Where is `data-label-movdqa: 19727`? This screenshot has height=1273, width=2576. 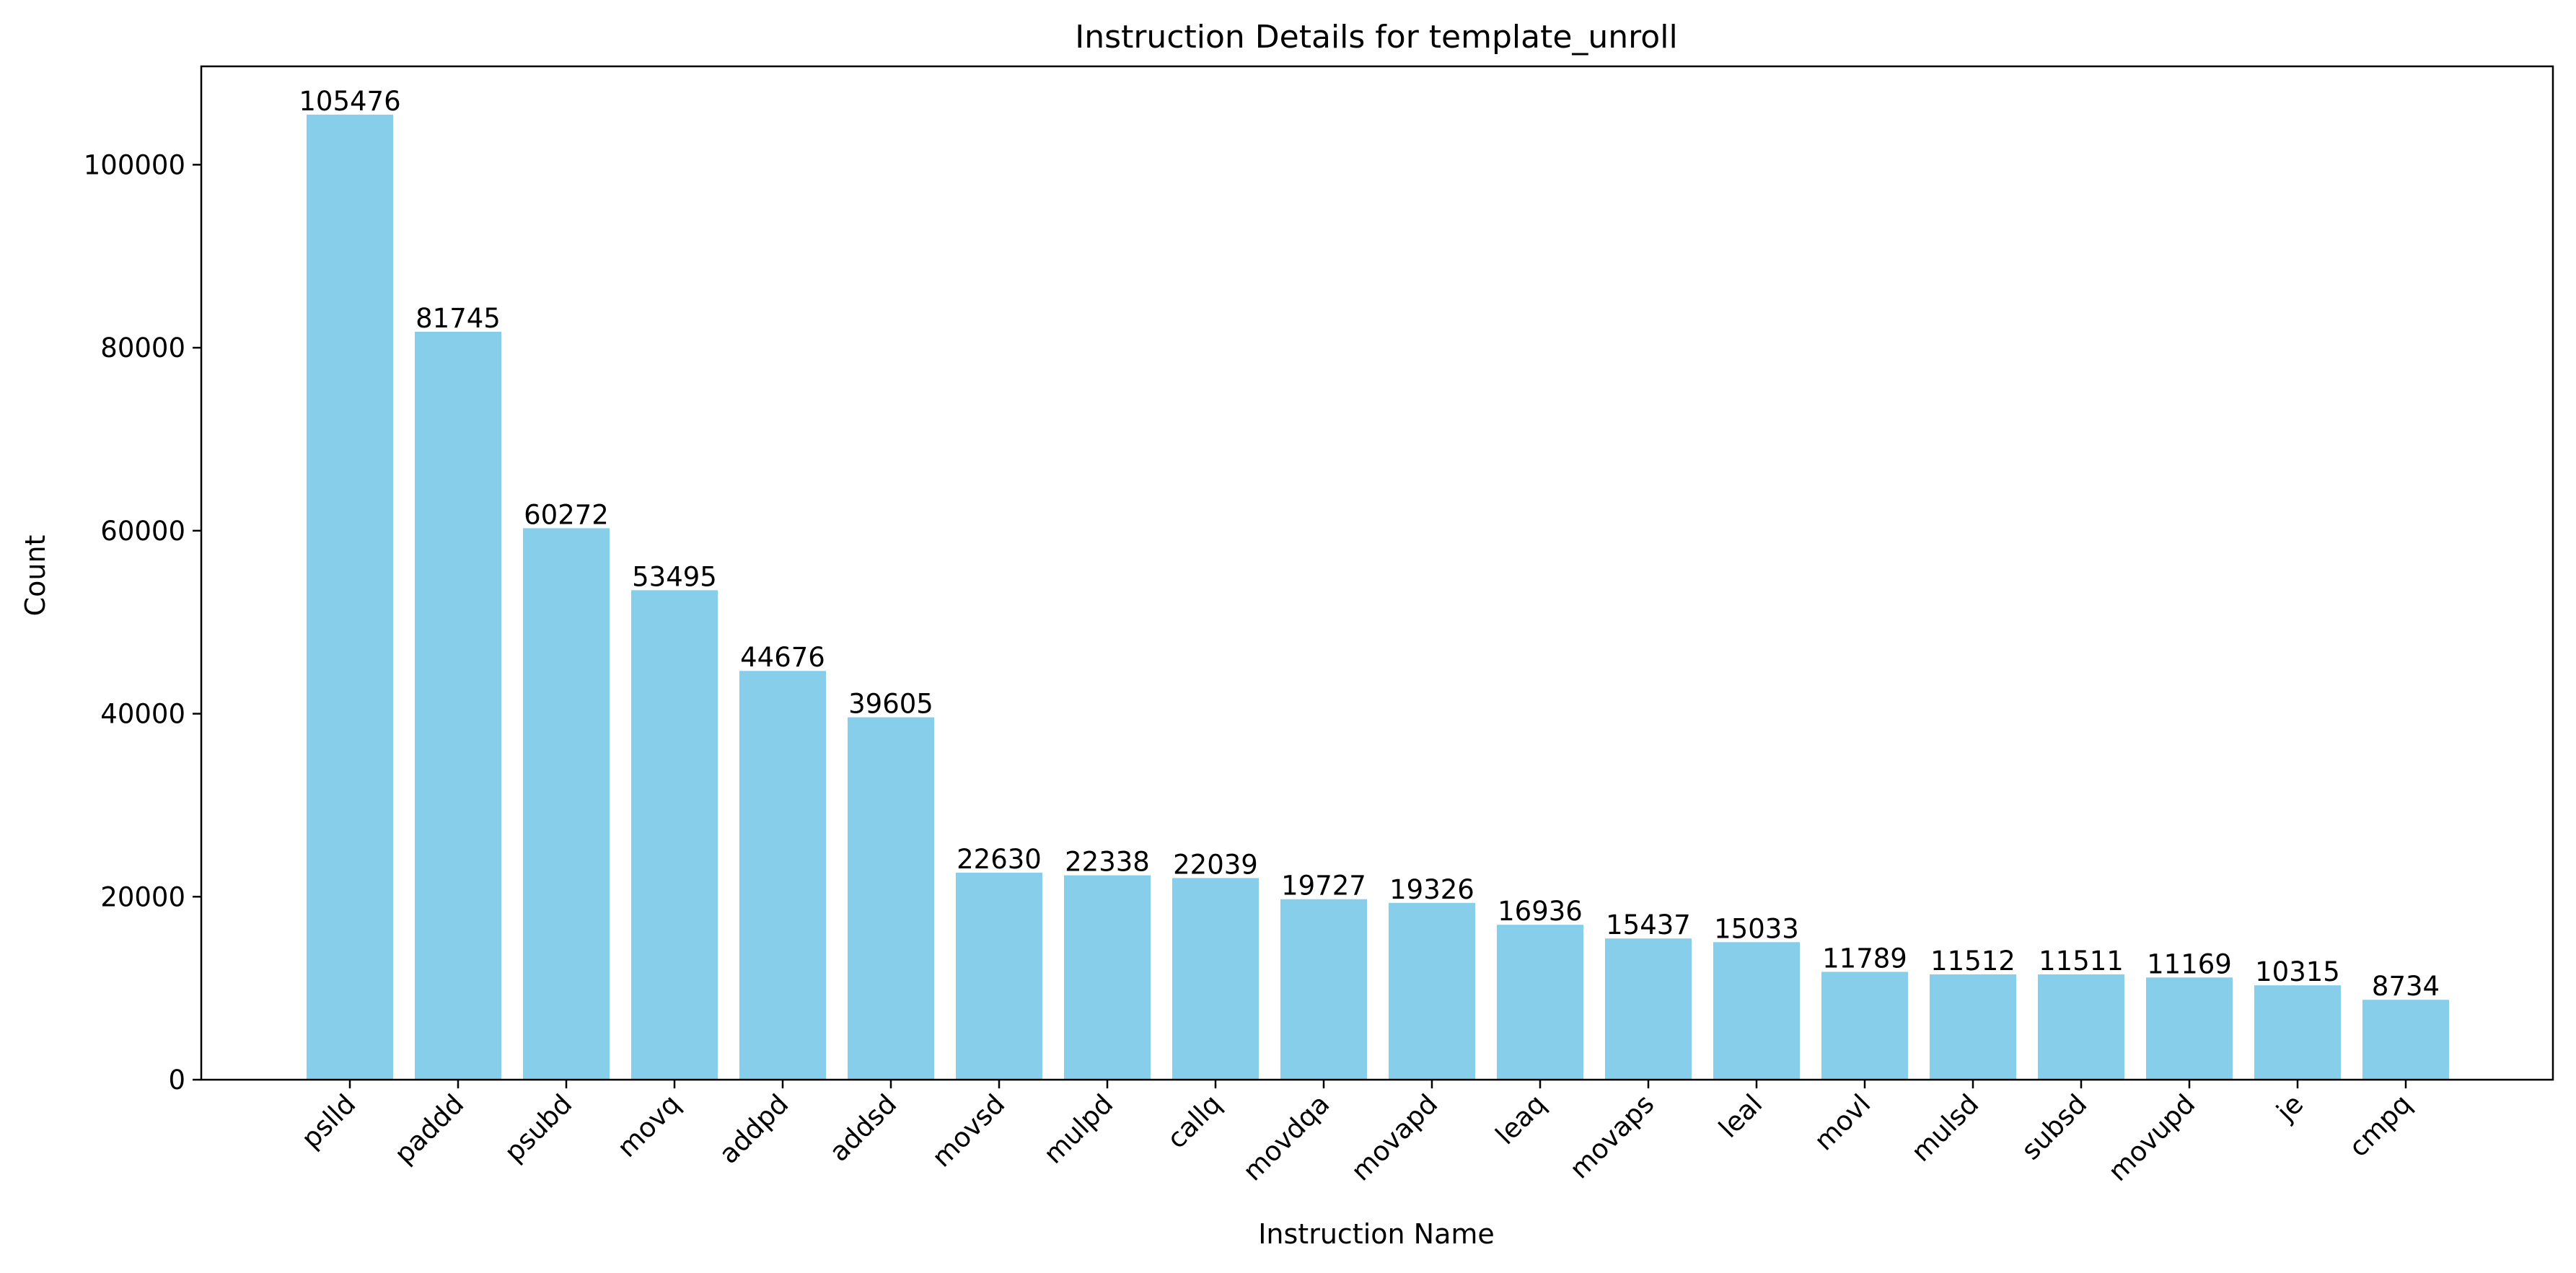 data-label-movdqa: 19727 is located at coordinates (1323, 887).